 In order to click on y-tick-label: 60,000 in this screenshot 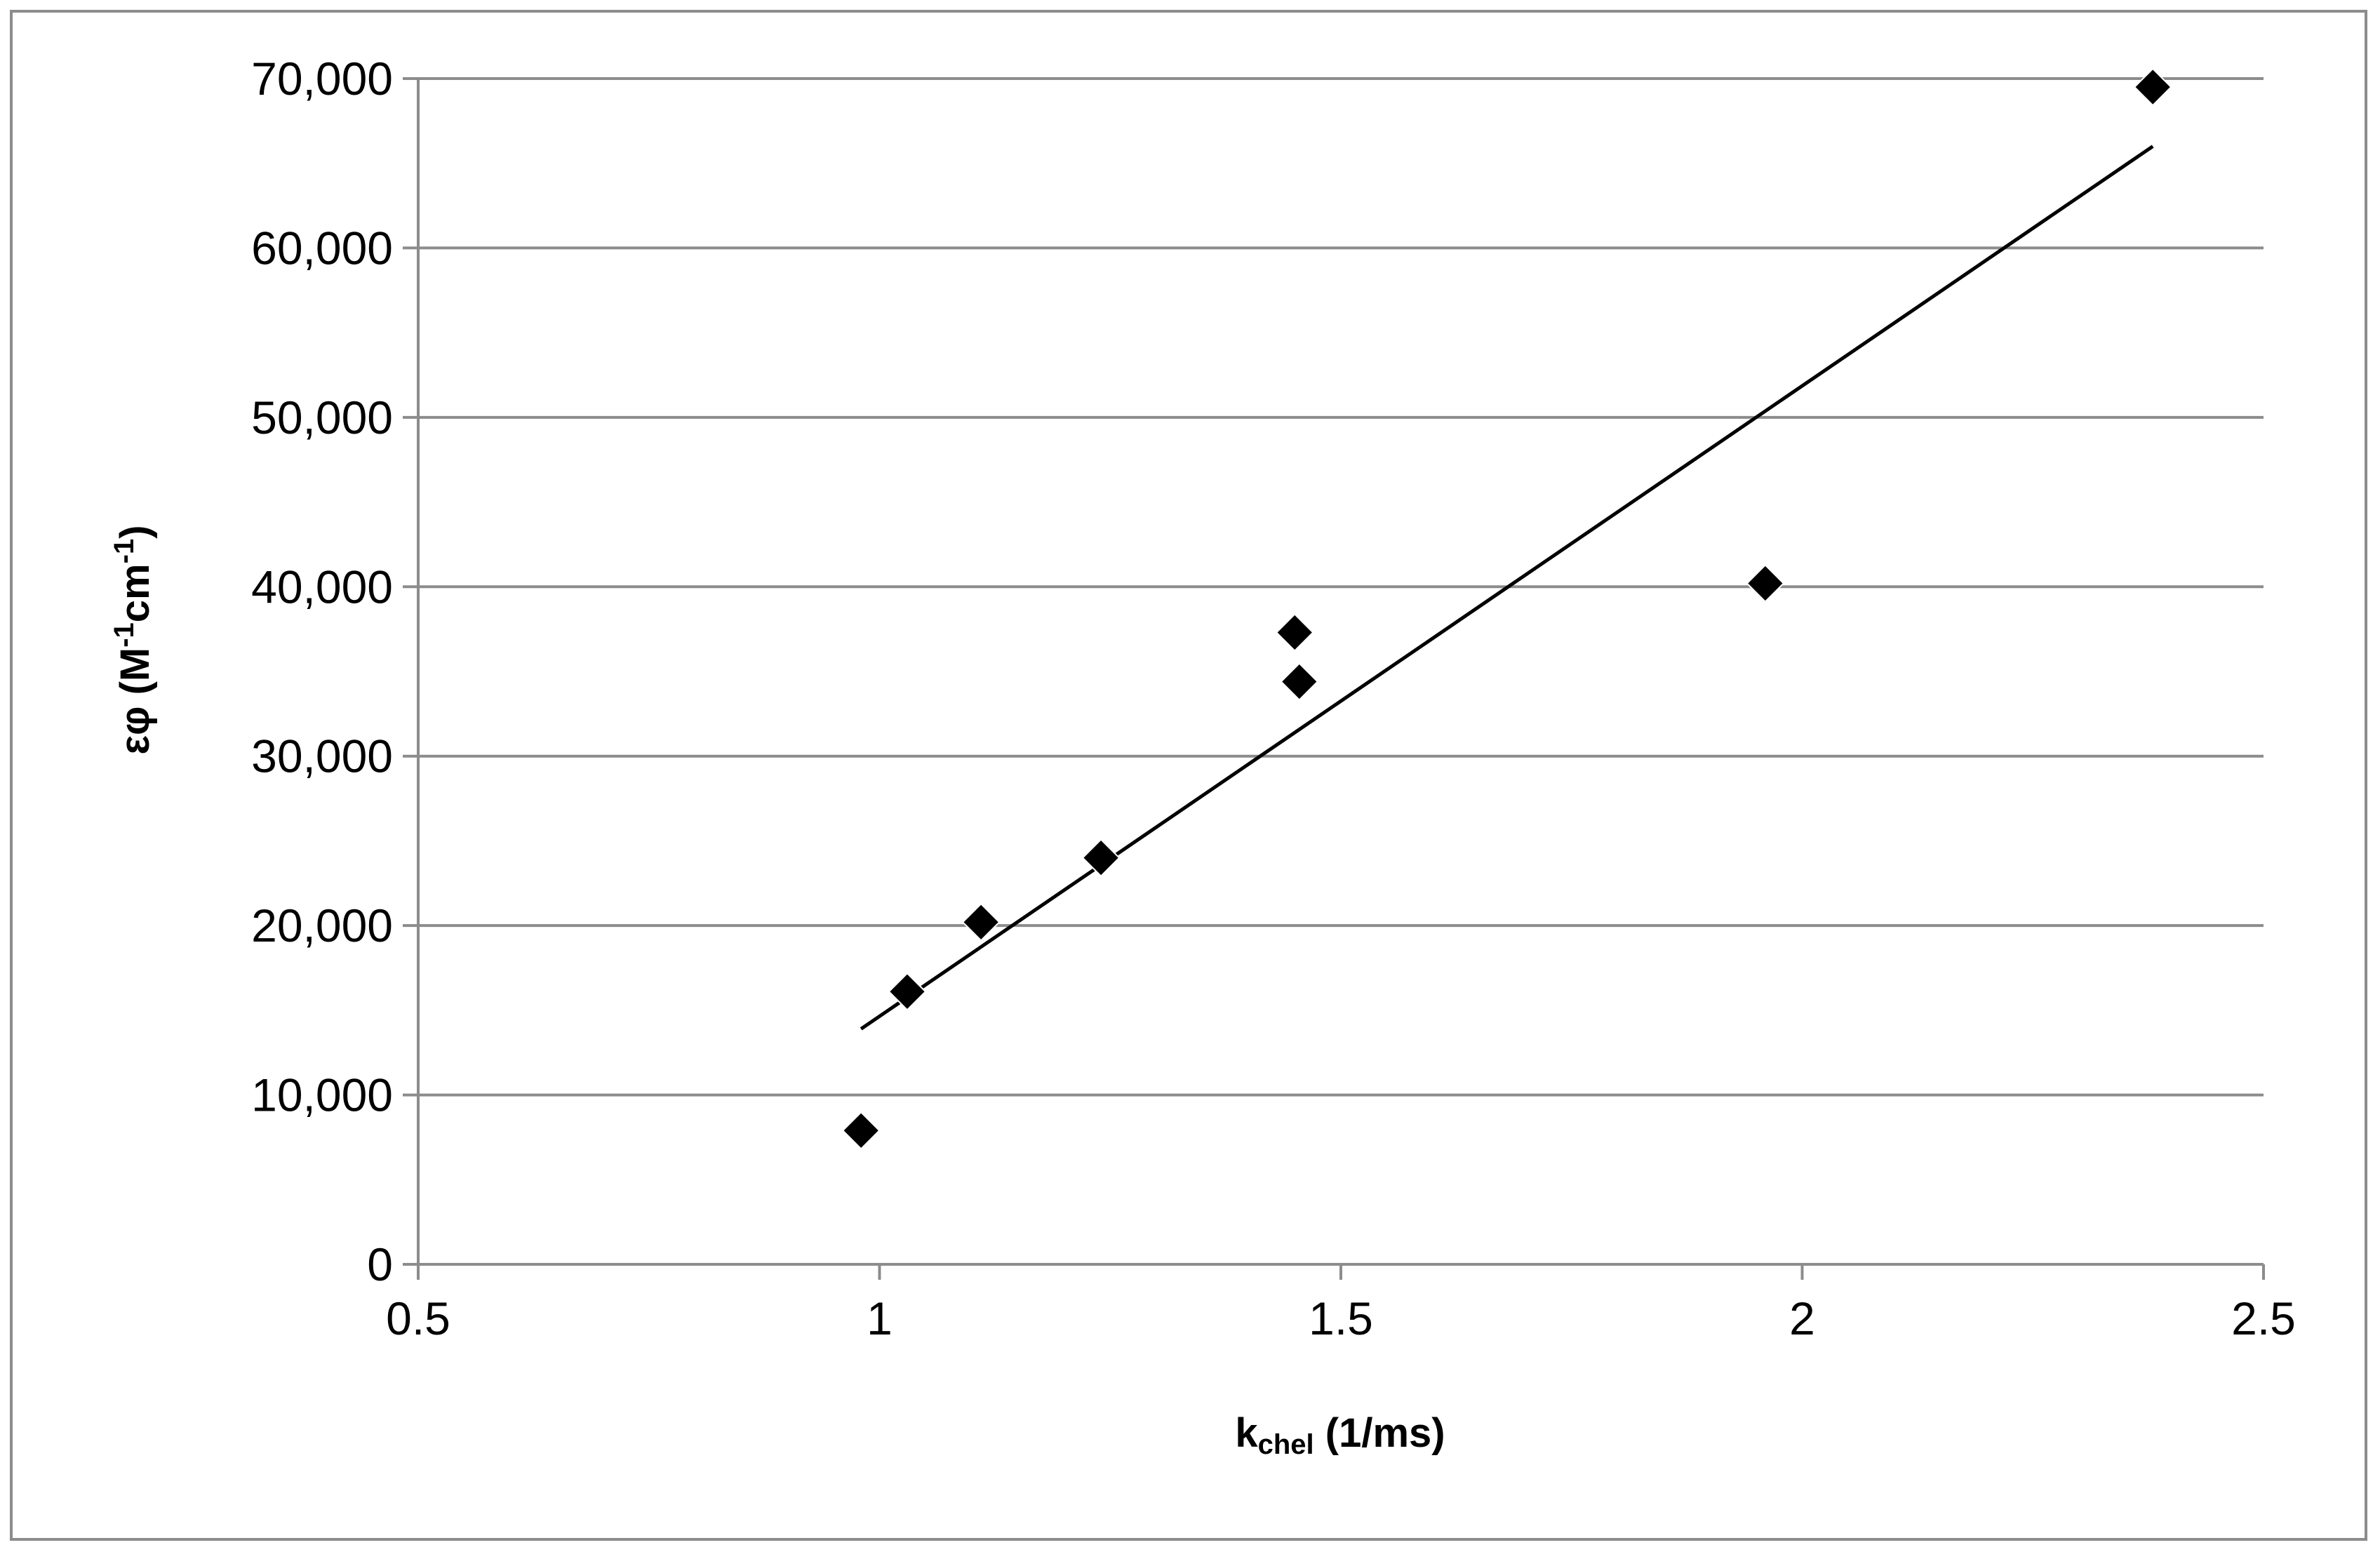, I will do `click(322, 248)`.